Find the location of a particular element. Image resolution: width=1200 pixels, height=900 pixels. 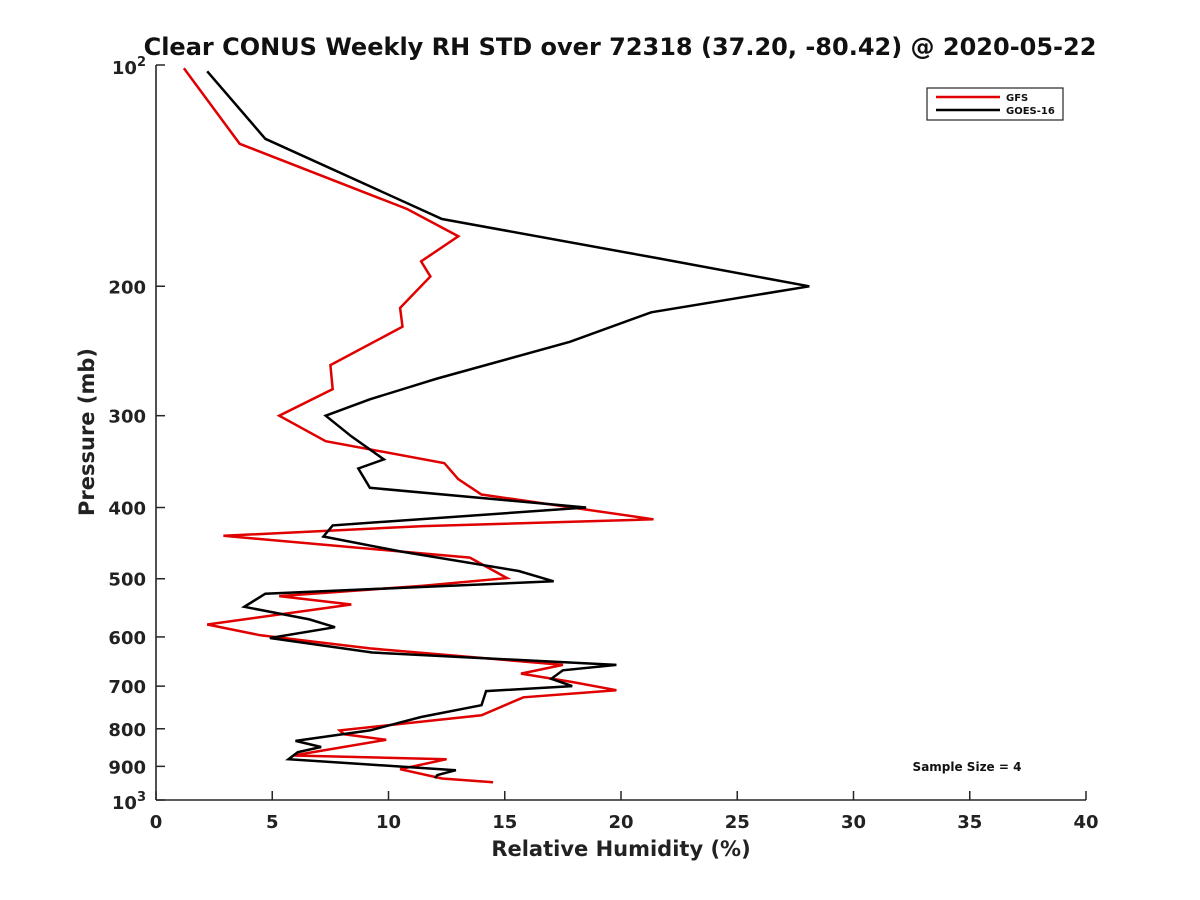

x-tick-label: 35 is located at coordinates (969, 822).